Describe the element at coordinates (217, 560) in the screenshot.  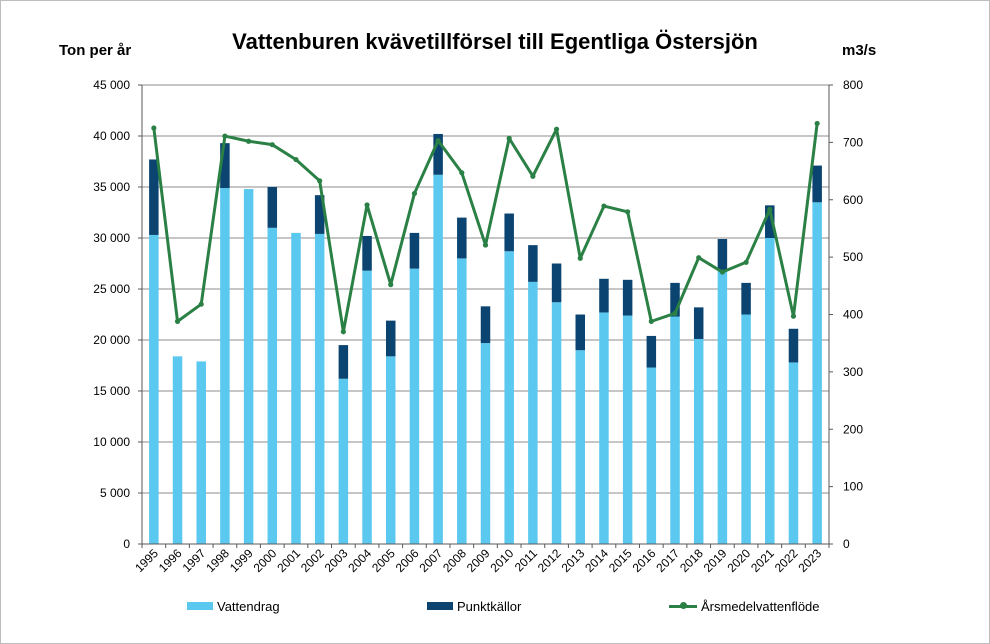
I see `x-tick-label: 1998` at that location.